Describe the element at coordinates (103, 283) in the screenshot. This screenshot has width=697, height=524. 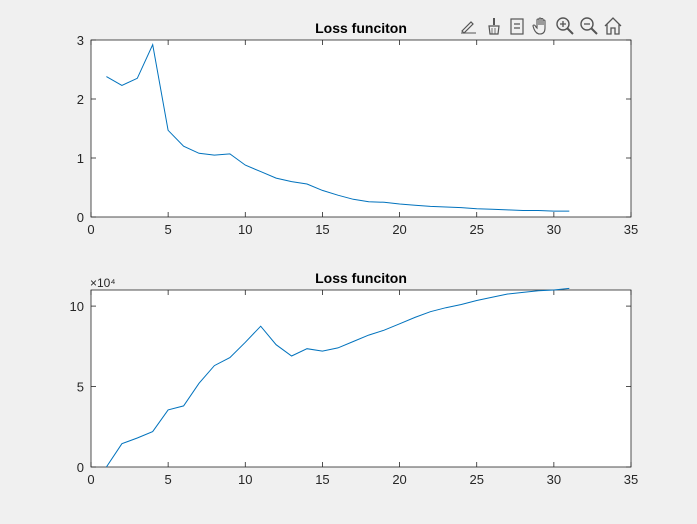
I see `y-exponent-label: ×10⁴` at that location.